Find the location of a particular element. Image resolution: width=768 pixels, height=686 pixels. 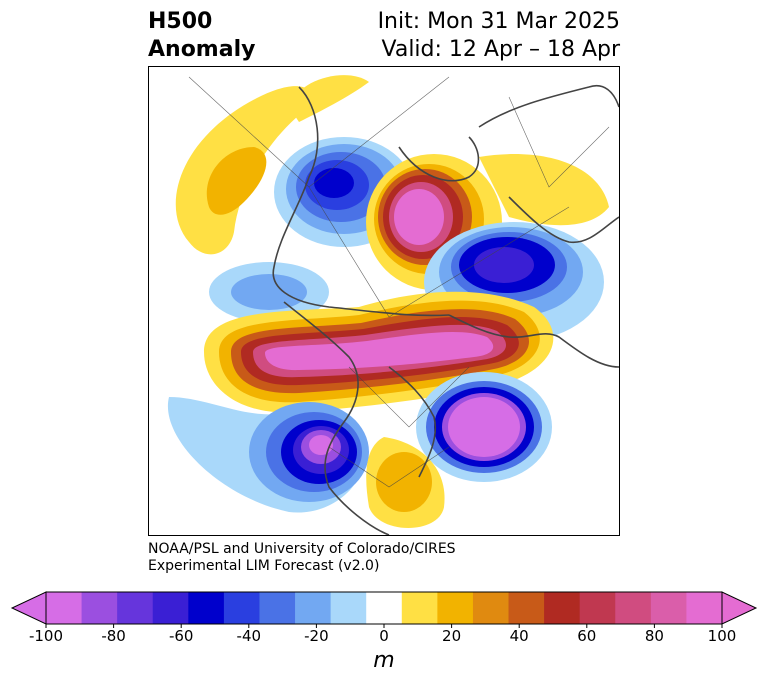

title-quantity: Anomaly is located at coordinates (202, 49).